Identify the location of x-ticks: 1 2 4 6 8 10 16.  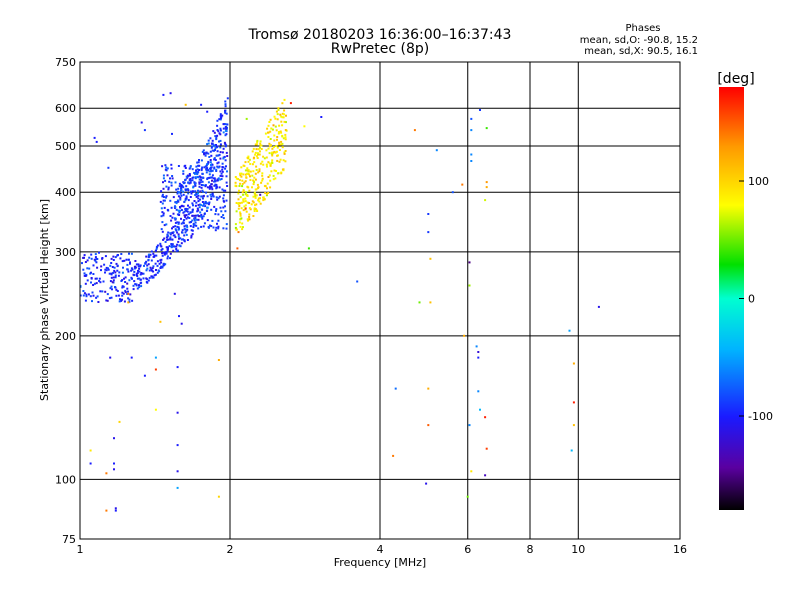
(382, 549).